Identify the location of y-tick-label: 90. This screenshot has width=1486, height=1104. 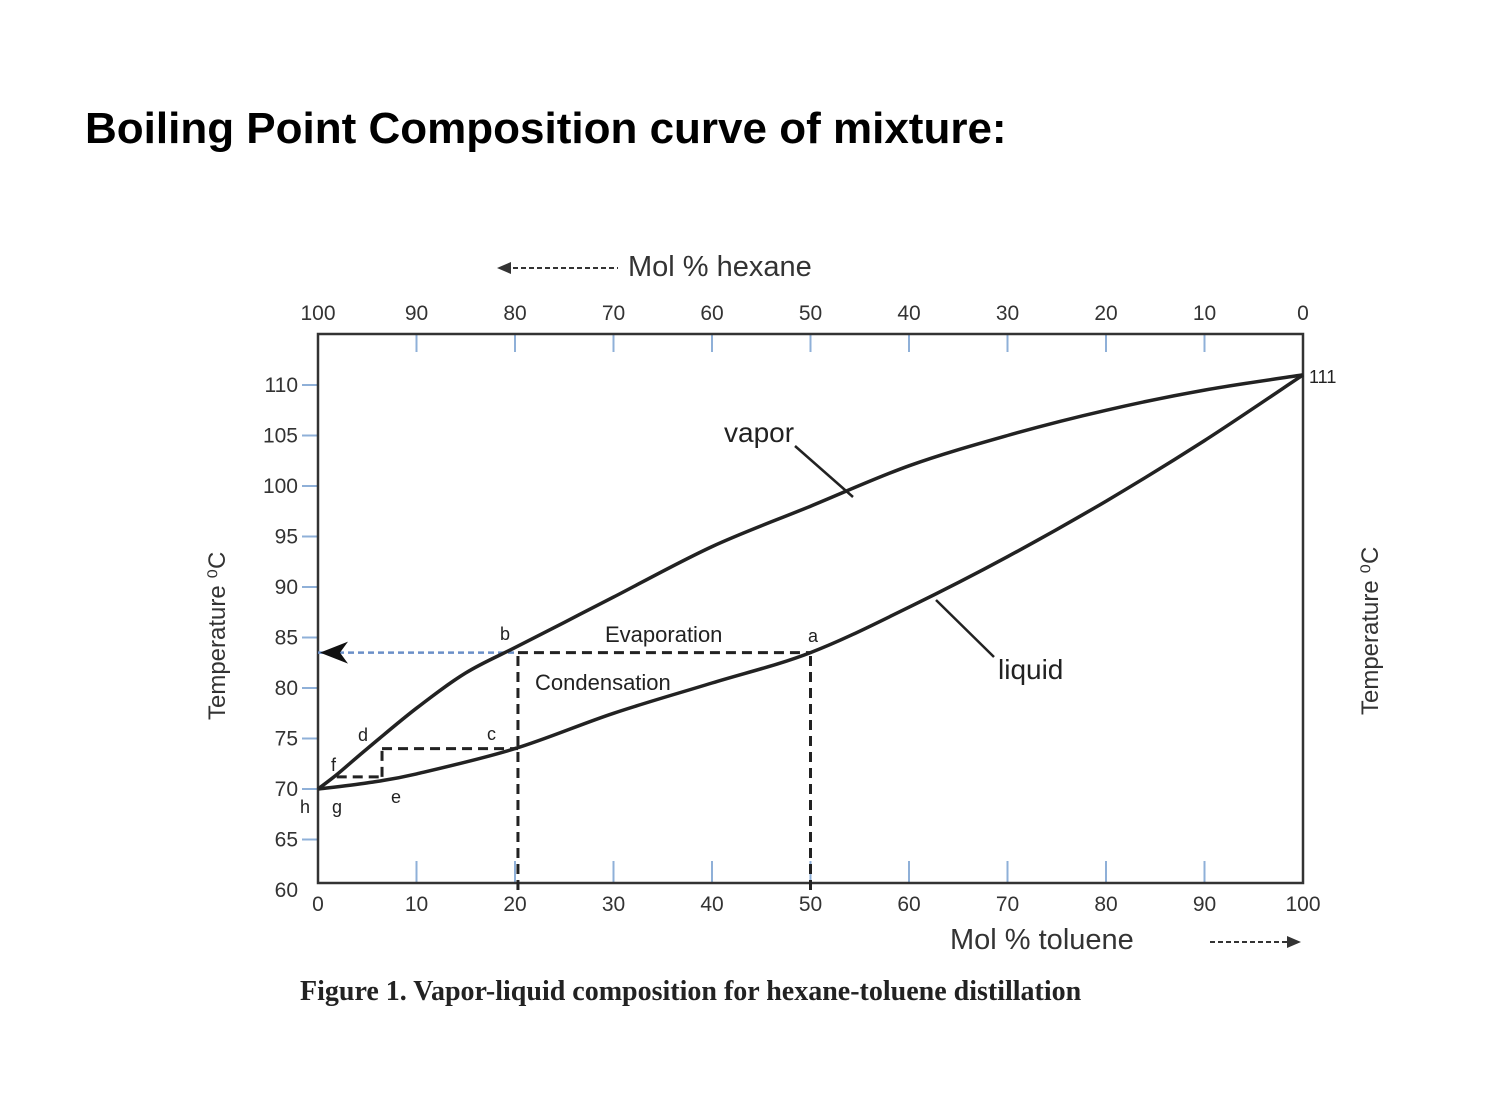
(286, 587).